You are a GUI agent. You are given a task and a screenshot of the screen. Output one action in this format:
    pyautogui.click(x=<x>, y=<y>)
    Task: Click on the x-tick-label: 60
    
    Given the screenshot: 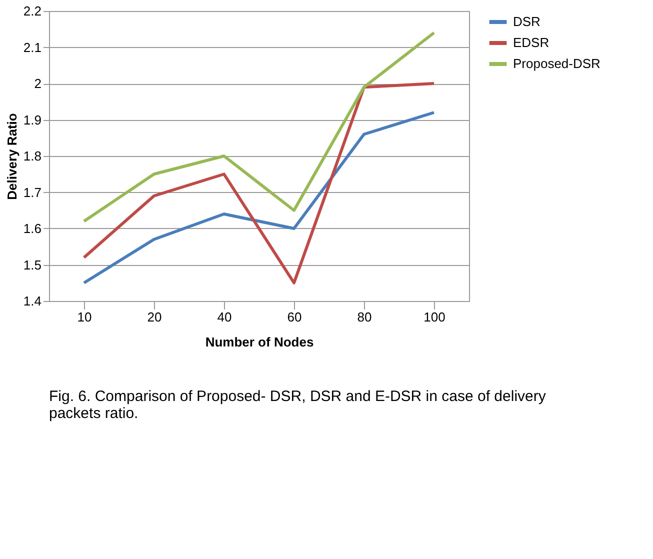 What is the action you would take?
    pyautogui.click(x=294, y=317)
    